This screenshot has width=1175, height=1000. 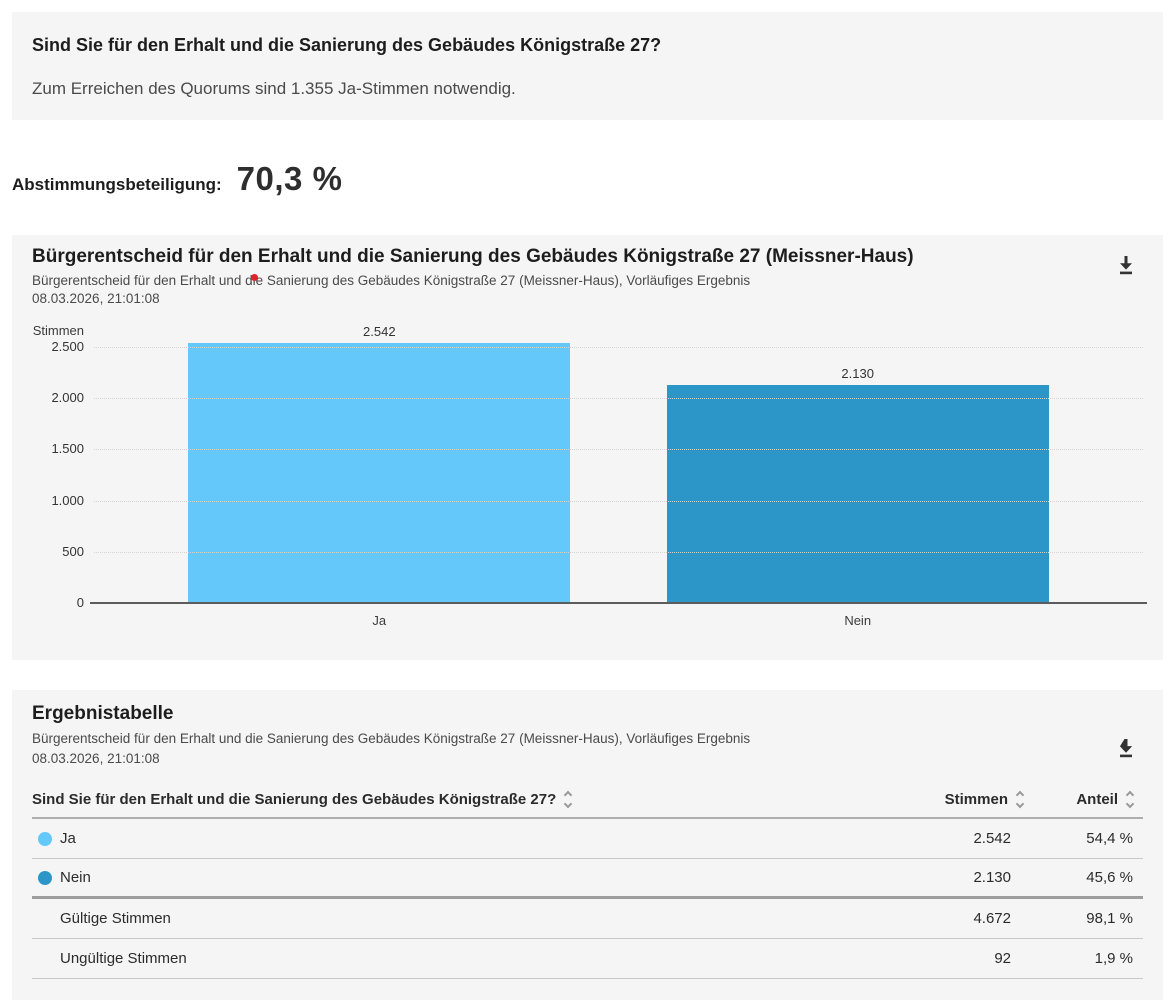 I want to click on y-tick-label: 500, so click(x=73, y=551).